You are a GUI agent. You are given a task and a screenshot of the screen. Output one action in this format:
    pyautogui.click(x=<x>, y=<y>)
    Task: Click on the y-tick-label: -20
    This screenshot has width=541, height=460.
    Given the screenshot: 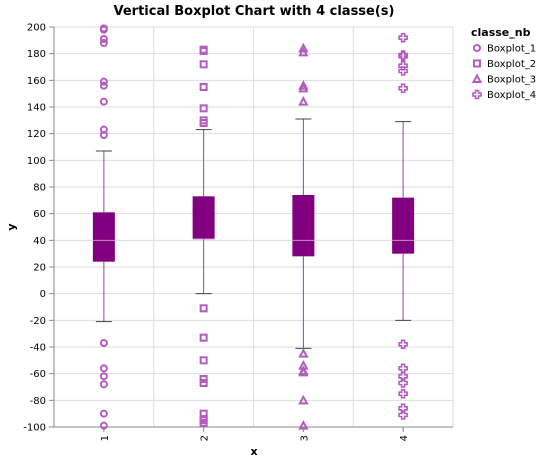 What is the action you would take?
    pyautogui.click(x=38, y=321)
    